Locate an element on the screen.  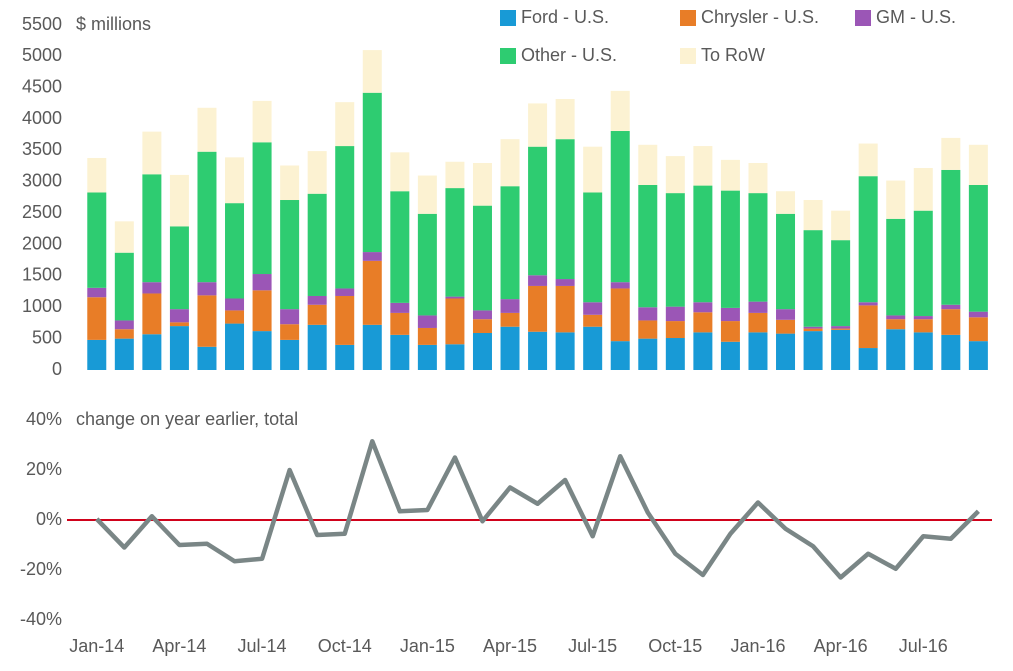
y-tick-label: 20% is located at coordinates (44, 469).